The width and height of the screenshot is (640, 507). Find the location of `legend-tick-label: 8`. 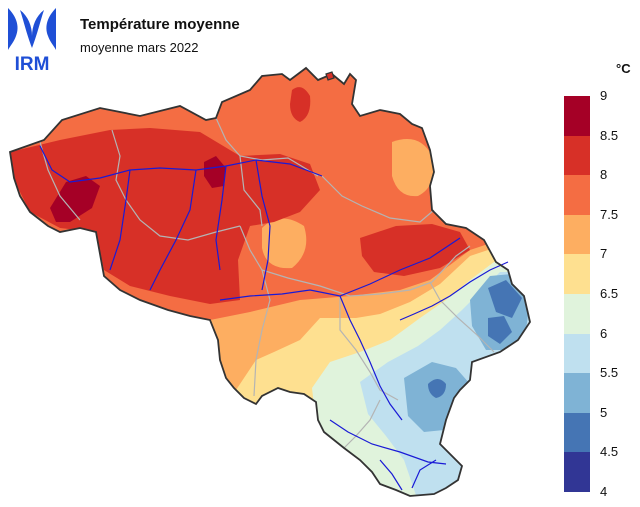

legend-tick-label: 8 is located at coordinates (604, 175).